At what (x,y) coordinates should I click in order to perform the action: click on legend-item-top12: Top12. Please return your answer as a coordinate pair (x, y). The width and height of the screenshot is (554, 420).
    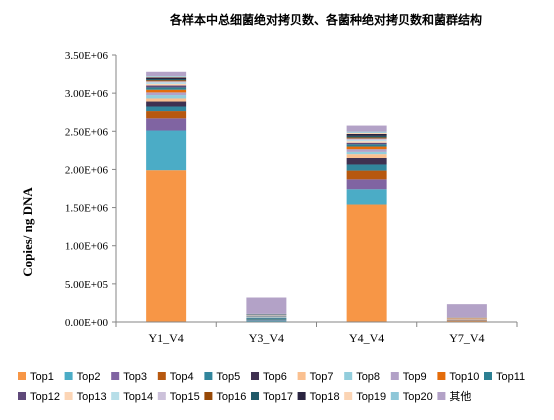
    Looking at the image, I should click on (39, 397).